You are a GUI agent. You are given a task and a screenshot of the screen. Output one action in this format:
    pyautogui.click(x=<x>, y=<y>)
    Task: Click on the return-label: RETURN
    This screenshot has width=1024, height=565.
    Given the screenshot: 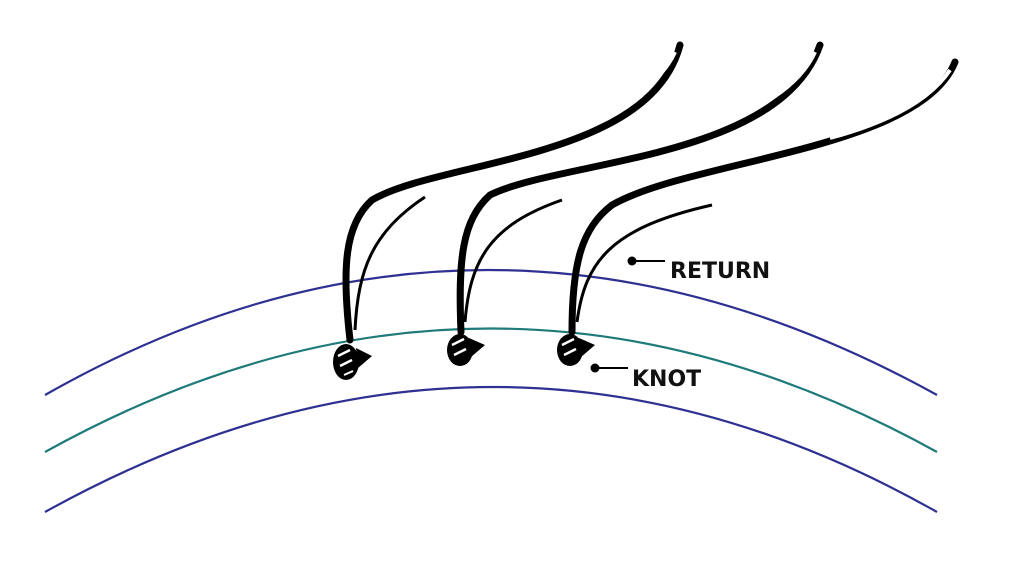 What is the action you would take?
    pyautogui.click(x=720, y=271)
    